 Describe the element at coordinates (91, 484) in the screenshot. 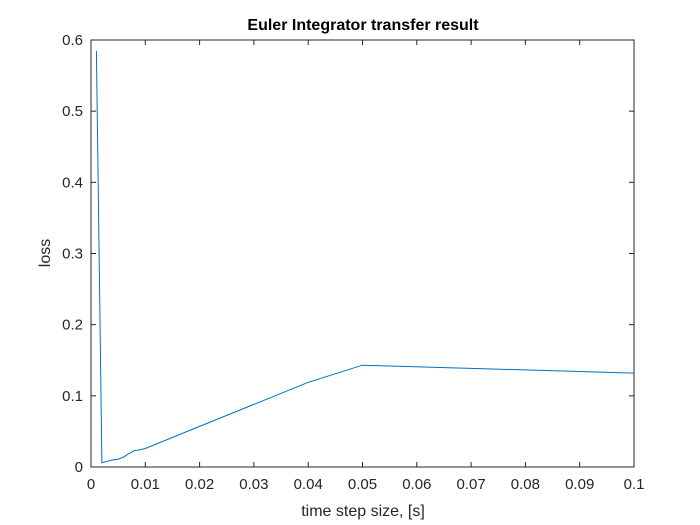

I see `x-tick-label: 0` at that location.